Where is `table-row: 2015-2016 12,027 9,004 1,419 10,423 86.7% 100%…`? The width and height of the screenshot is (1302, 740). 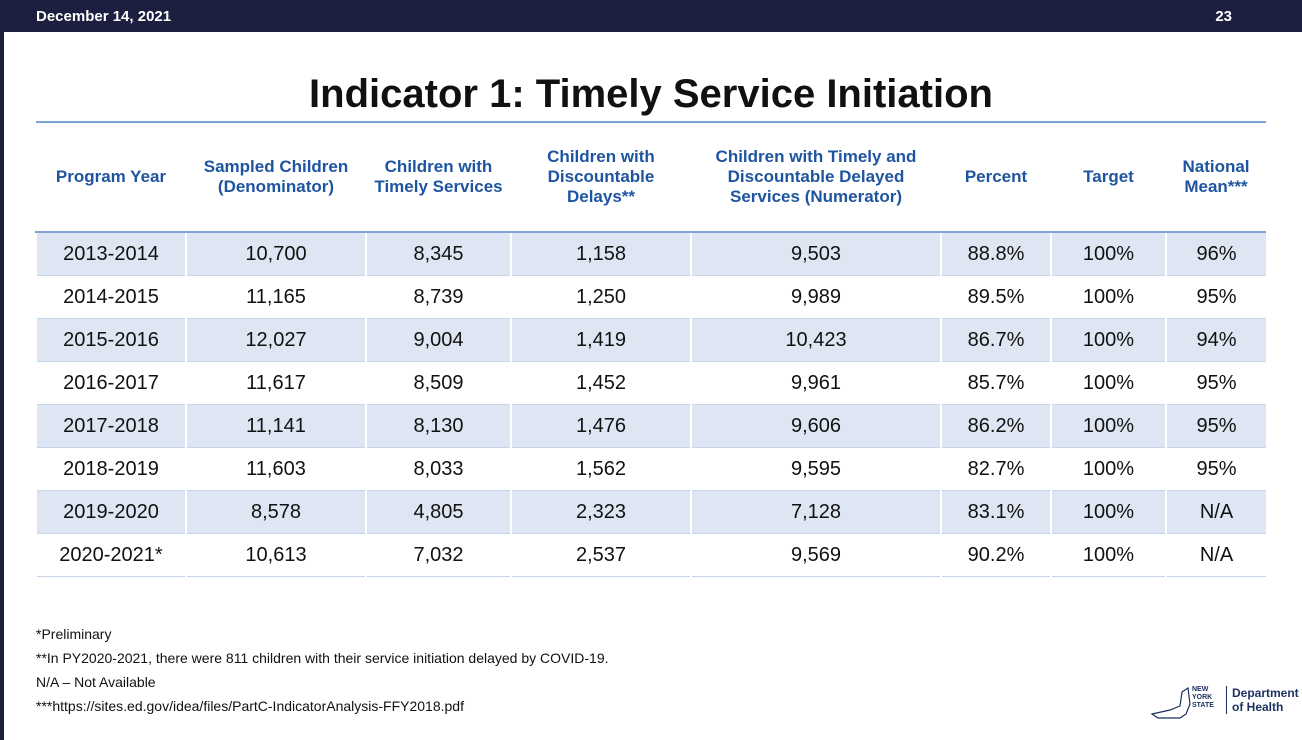
table-row: 2015-2016 12,027 9,004 1,419 10,423 86.7% 100%… is located at coordinates (650, 340).